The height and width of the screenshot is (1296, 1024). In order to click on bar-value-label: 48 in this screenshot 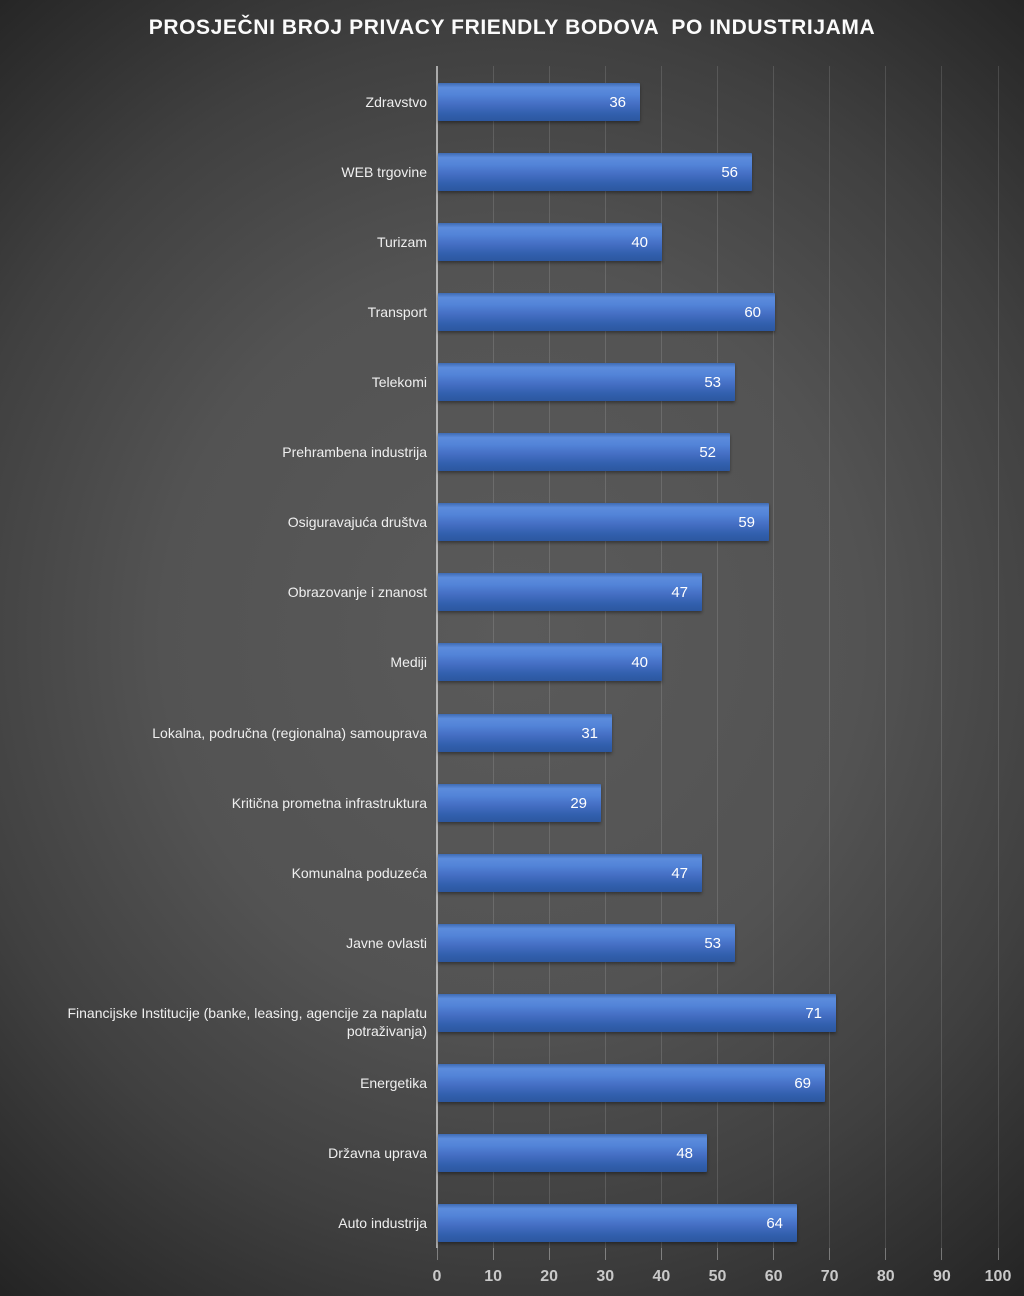, I will do `click(684, 1153)`.